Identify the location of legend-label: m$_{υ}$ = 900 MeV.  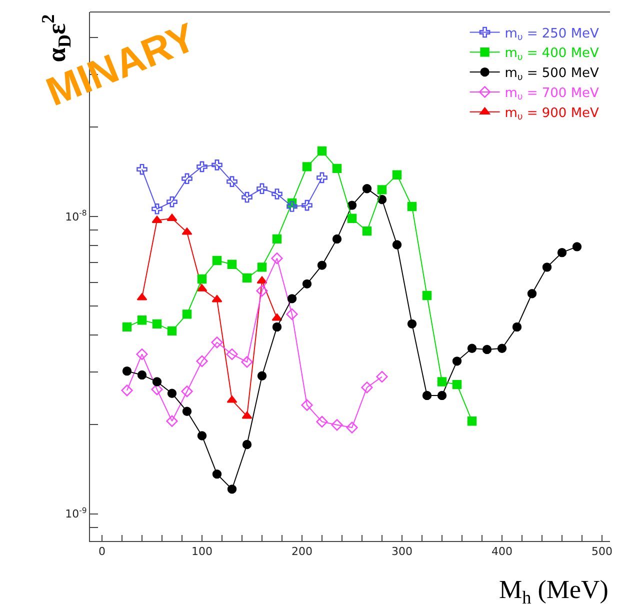
(552, 114).